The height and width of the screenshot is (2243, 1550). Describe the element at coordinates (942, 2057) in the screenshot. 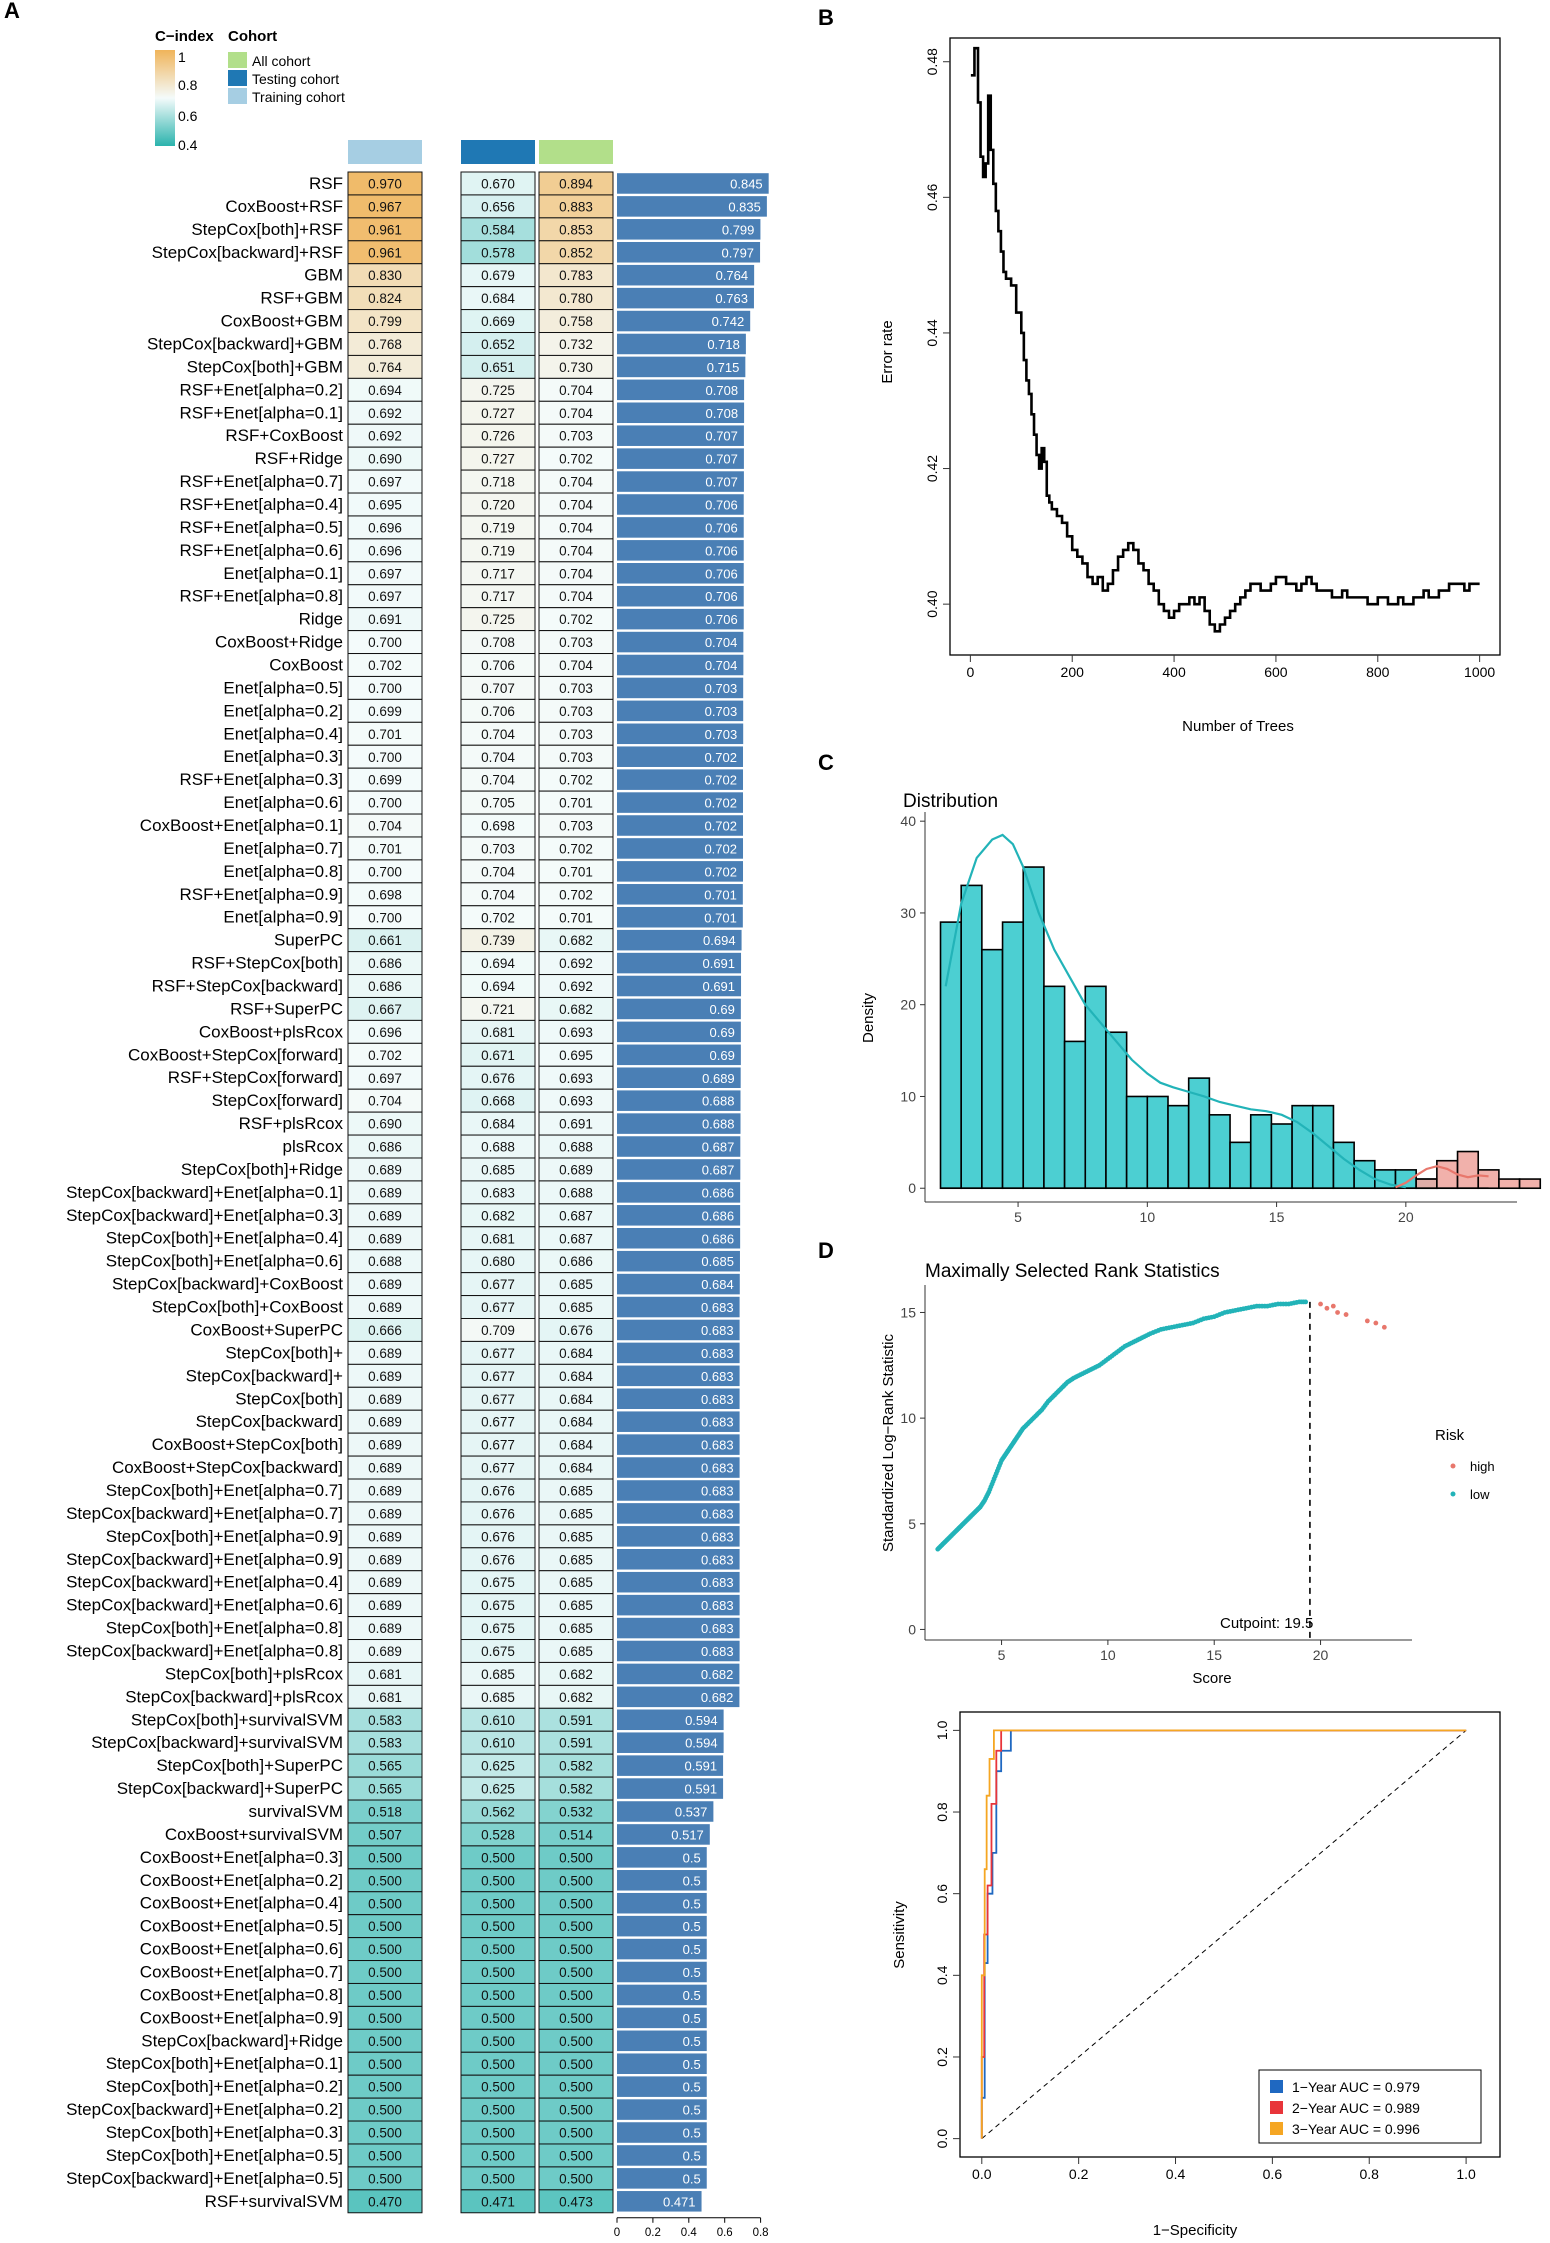

I see `y-tick-label: 0.2` at that location.